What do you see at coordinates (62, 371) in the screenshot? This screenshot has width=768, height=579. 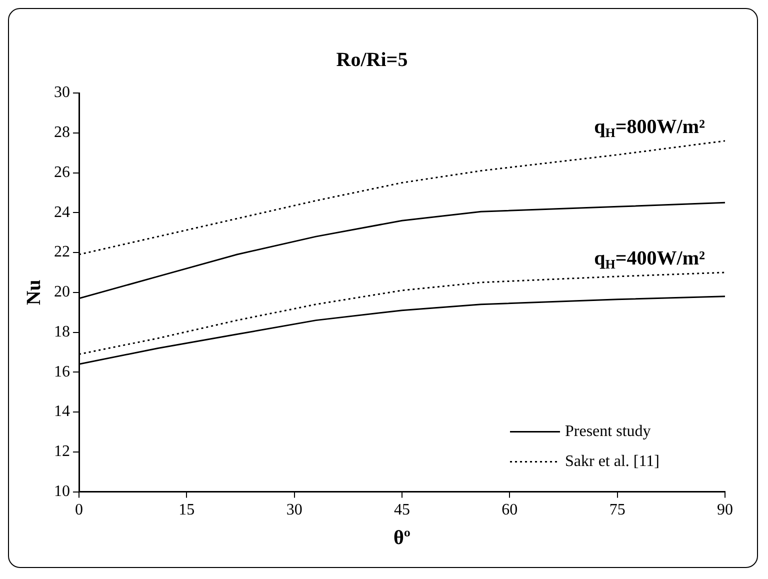 I see `y-tick-label: 16` at bounding box center [62, 371].